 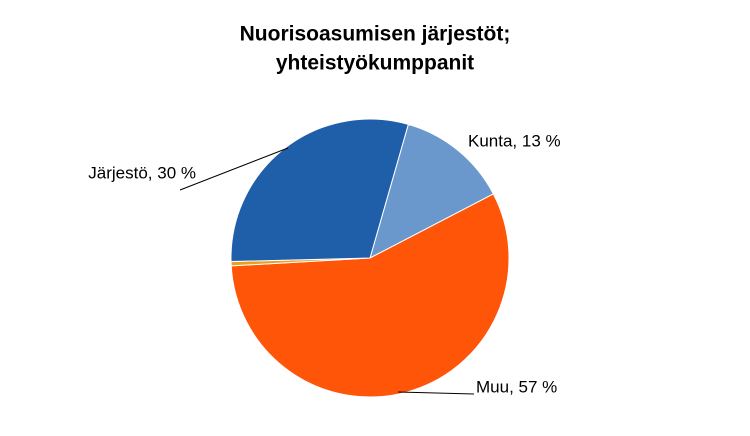 I want to click on chart-title: Nuorisoasumisen järjestöt;, so click(x=375, y=34).